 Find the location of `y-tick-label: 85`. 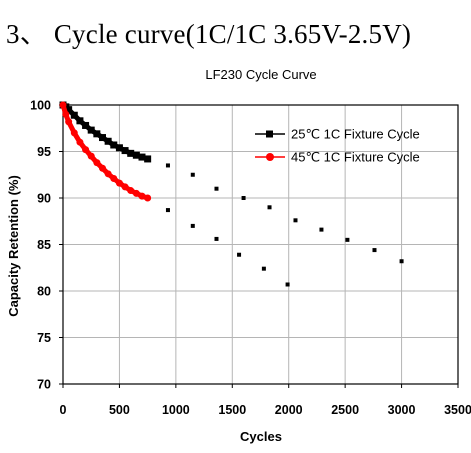

y-tick-label: 85 is located at coordinates (44, 245).